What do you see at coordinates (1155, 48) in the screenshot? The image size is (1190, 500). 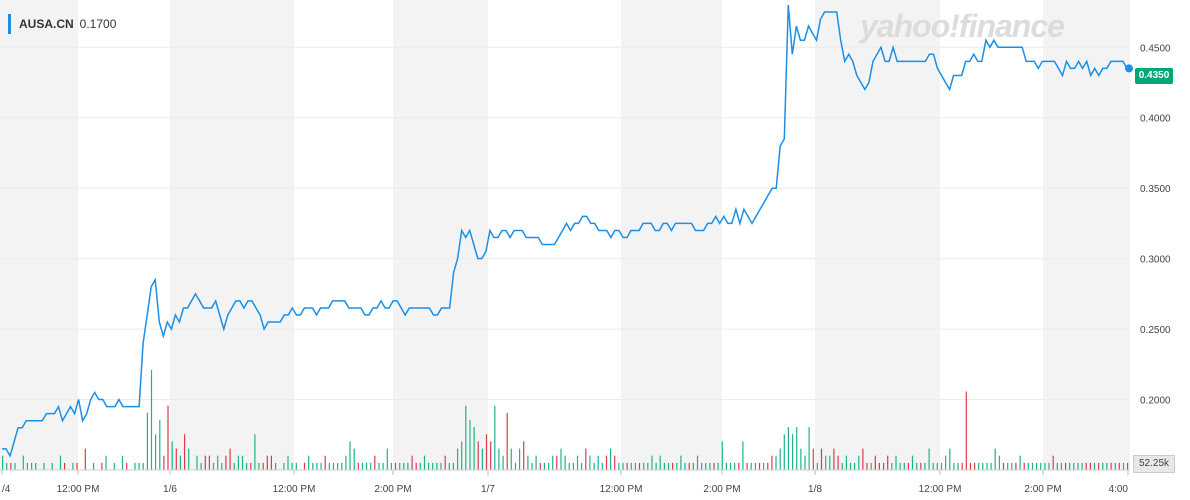 I see `y-tick-label-0: 0.4500` at bounding box center [1155, 48].